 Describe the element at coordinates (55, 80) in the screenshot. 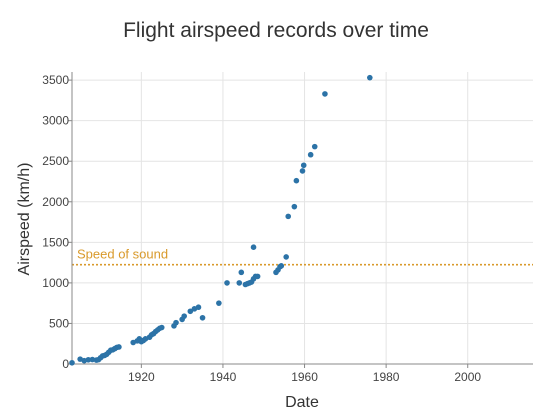

I see `y-tick-label: 3500` at that location.